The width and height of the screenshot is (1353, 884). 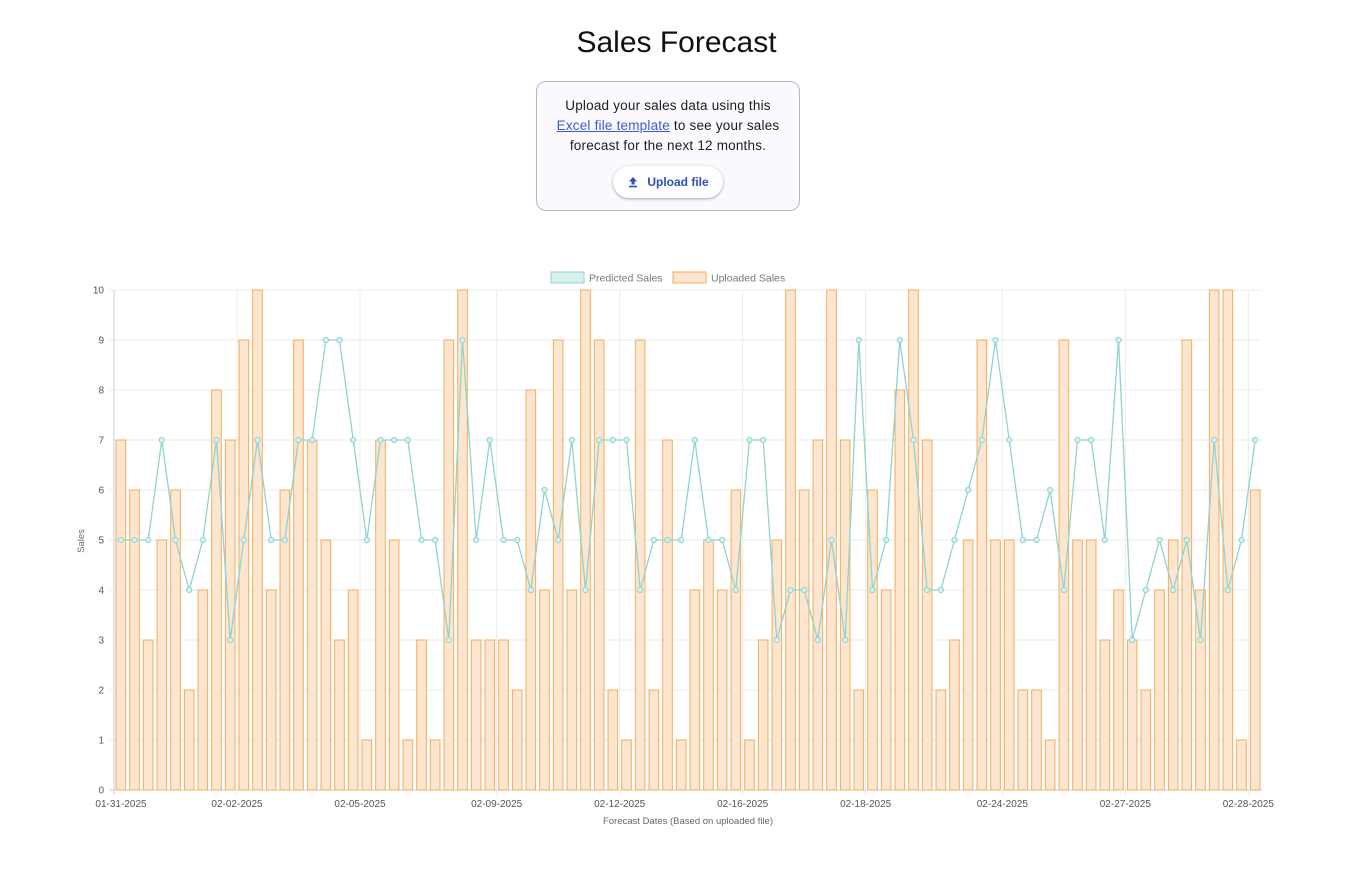 I want to click on x-tick-label: 02-18-2025, so click(x=866, y=804).